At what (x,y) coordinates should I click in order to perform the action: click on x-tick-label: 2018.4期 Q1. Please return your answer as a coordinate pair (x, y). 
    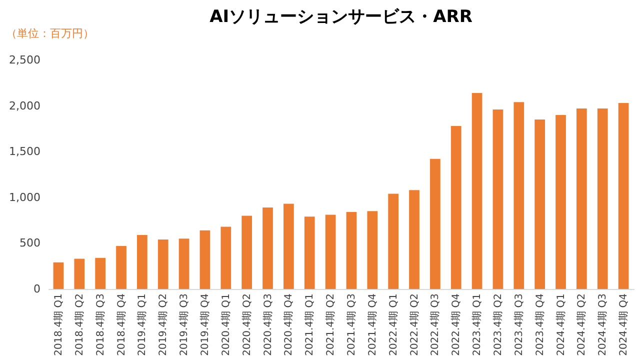
    Looking at the image, I should click on (58, 325).